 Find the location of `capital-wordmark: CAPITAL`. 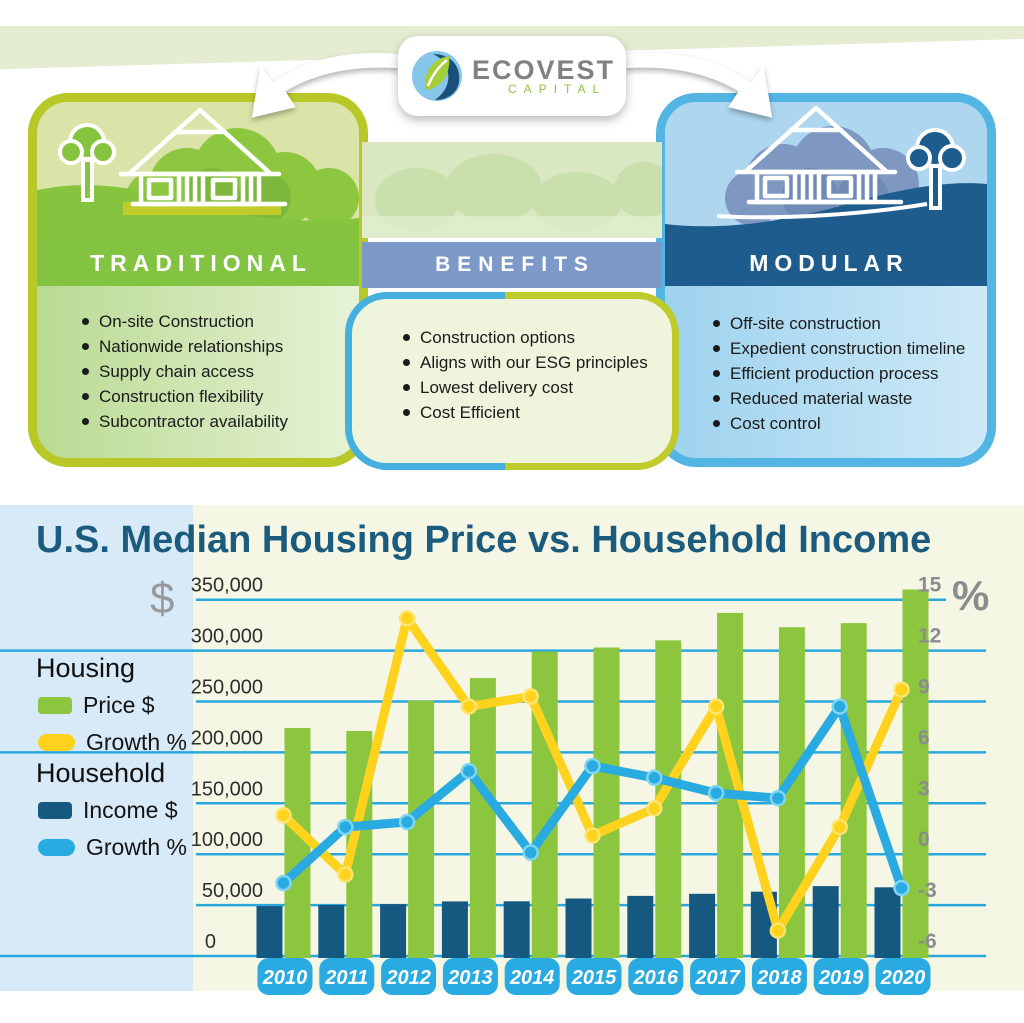

capital-wordmark: CAPITAL is located at coordinates (557, 88).